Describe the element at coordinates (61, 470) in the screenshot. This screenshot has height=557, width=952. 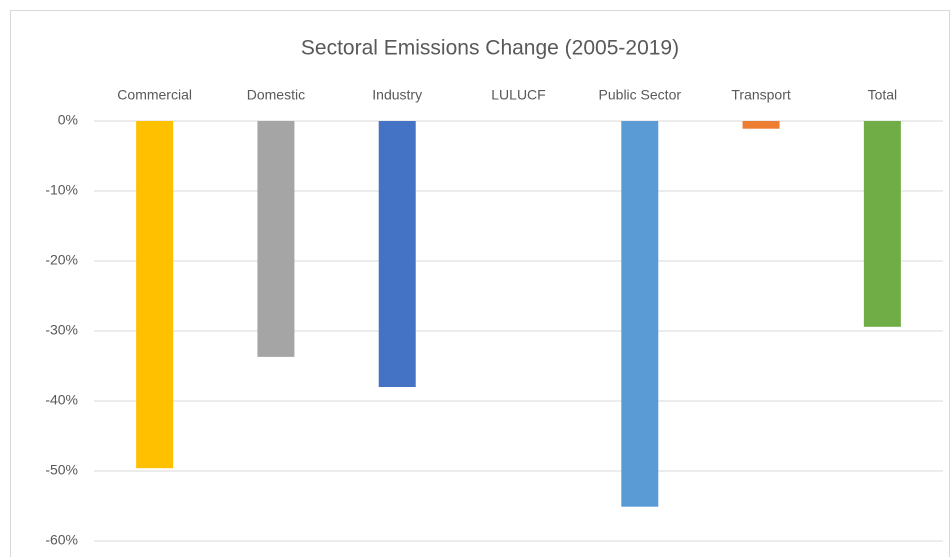
I see `y-tick-label: -50%` at that location.